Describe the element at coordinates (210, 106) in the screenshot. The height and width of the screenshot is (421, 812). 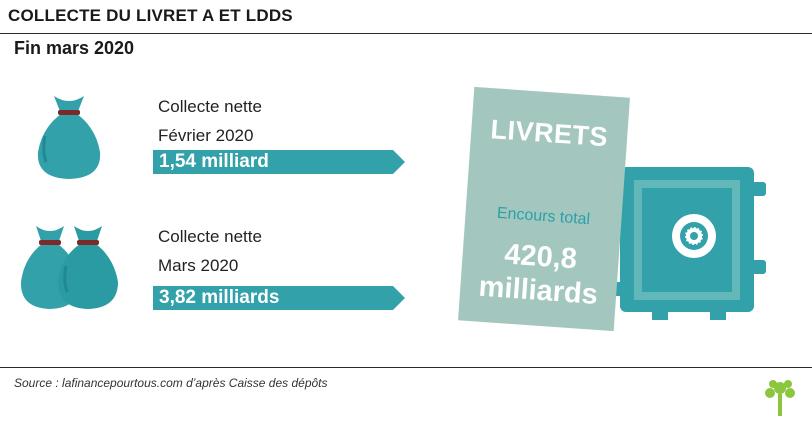
I see `item-1-line1: Collecte nette` at that location.